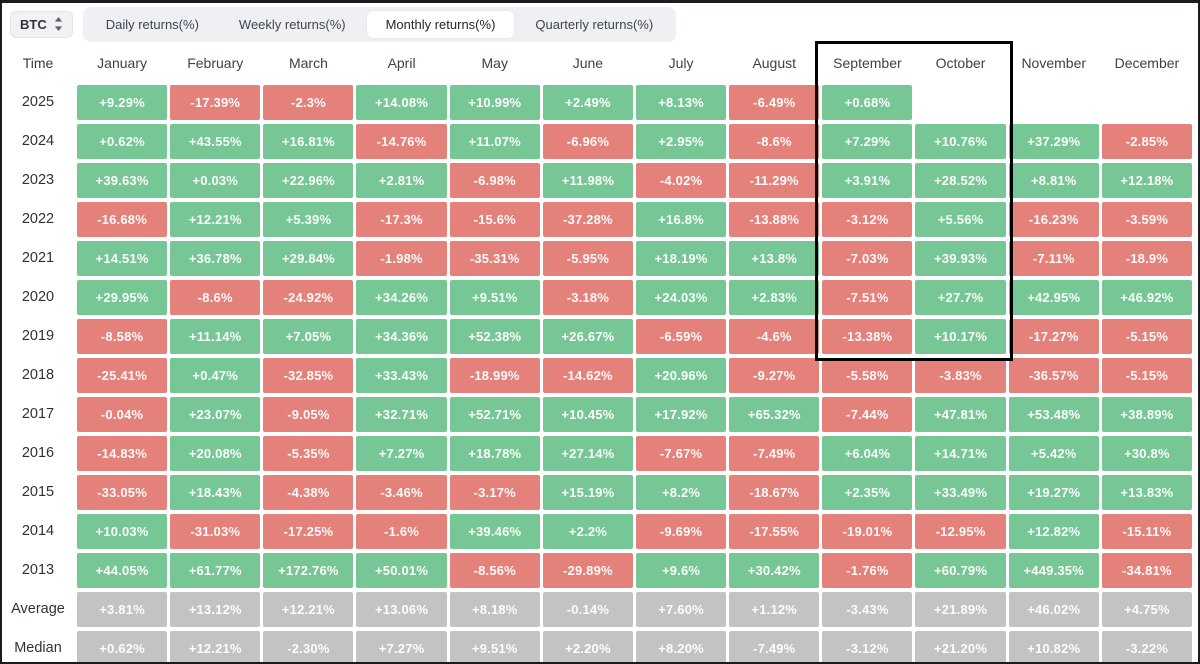 This screenshot has width=1200, height=664. Describe the element at coordinates (215, 375) in the screenshot. I see `return-cell: +0.47%` at that location.